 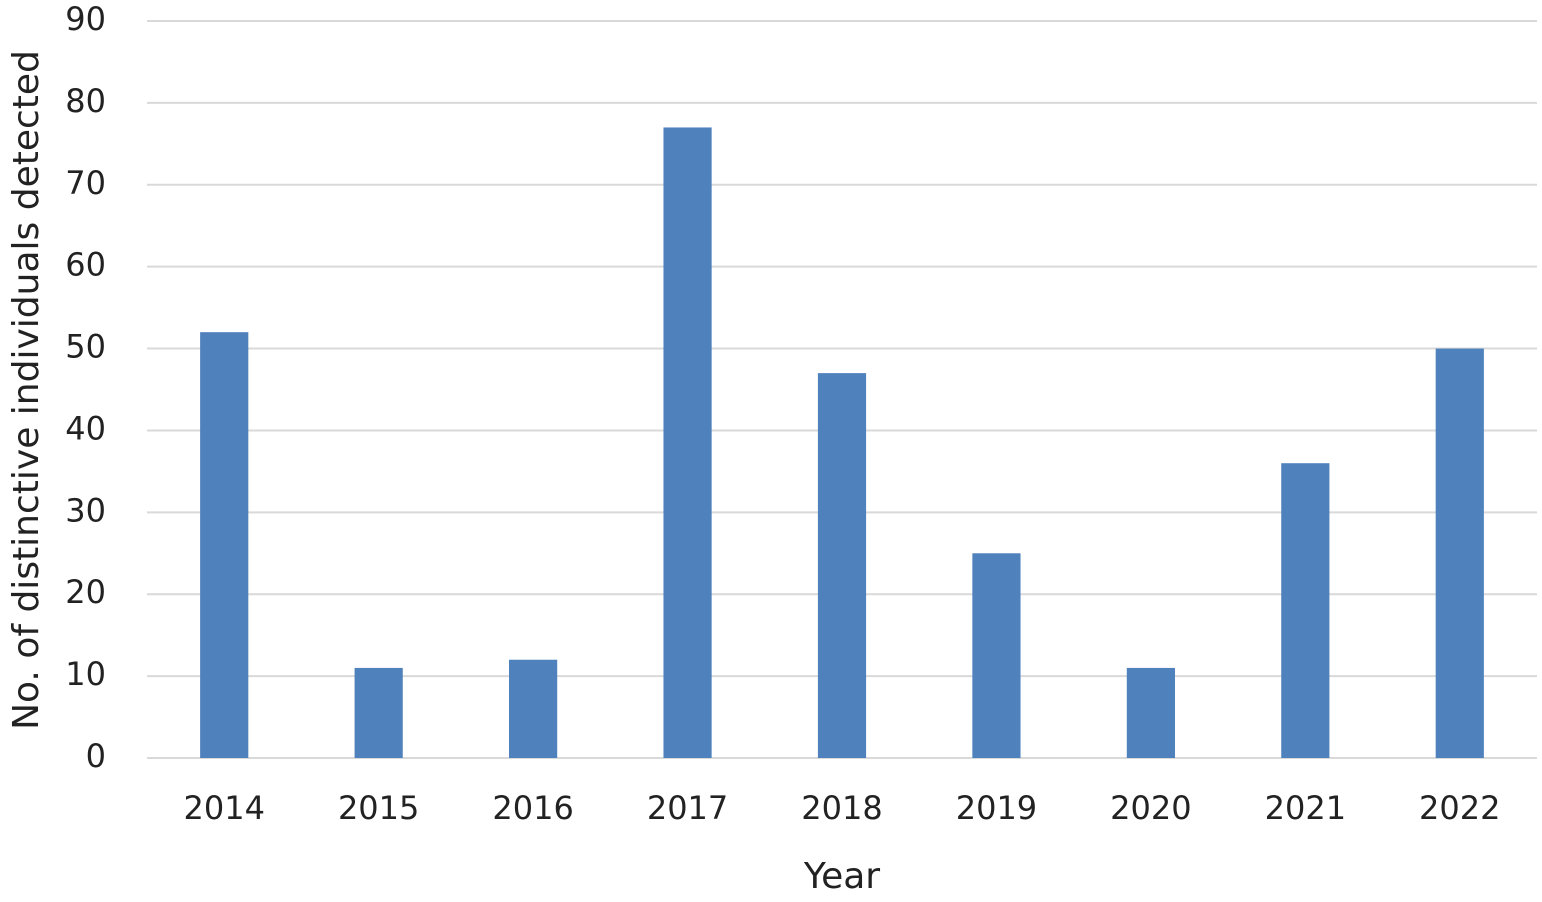 I want to click on y-tick-label: 80, so click(x=85, y=101).